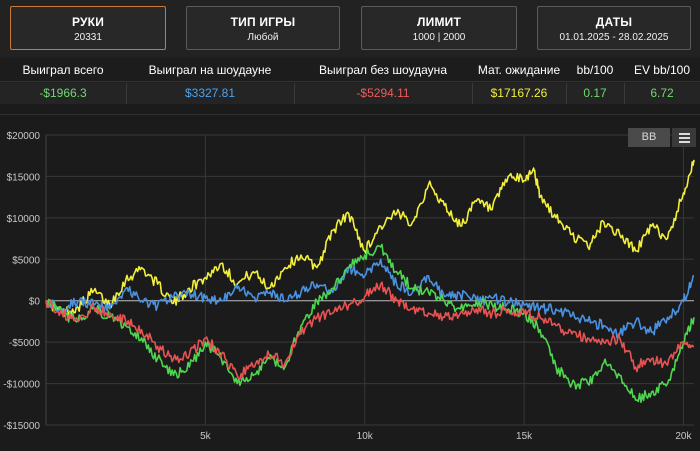 The height and width of the screenshot is (451, 700). What do you see at coordinates (24, 219) in the screenshot?
I see `y-tick-label: $10000` at bounding box center [24, 219].